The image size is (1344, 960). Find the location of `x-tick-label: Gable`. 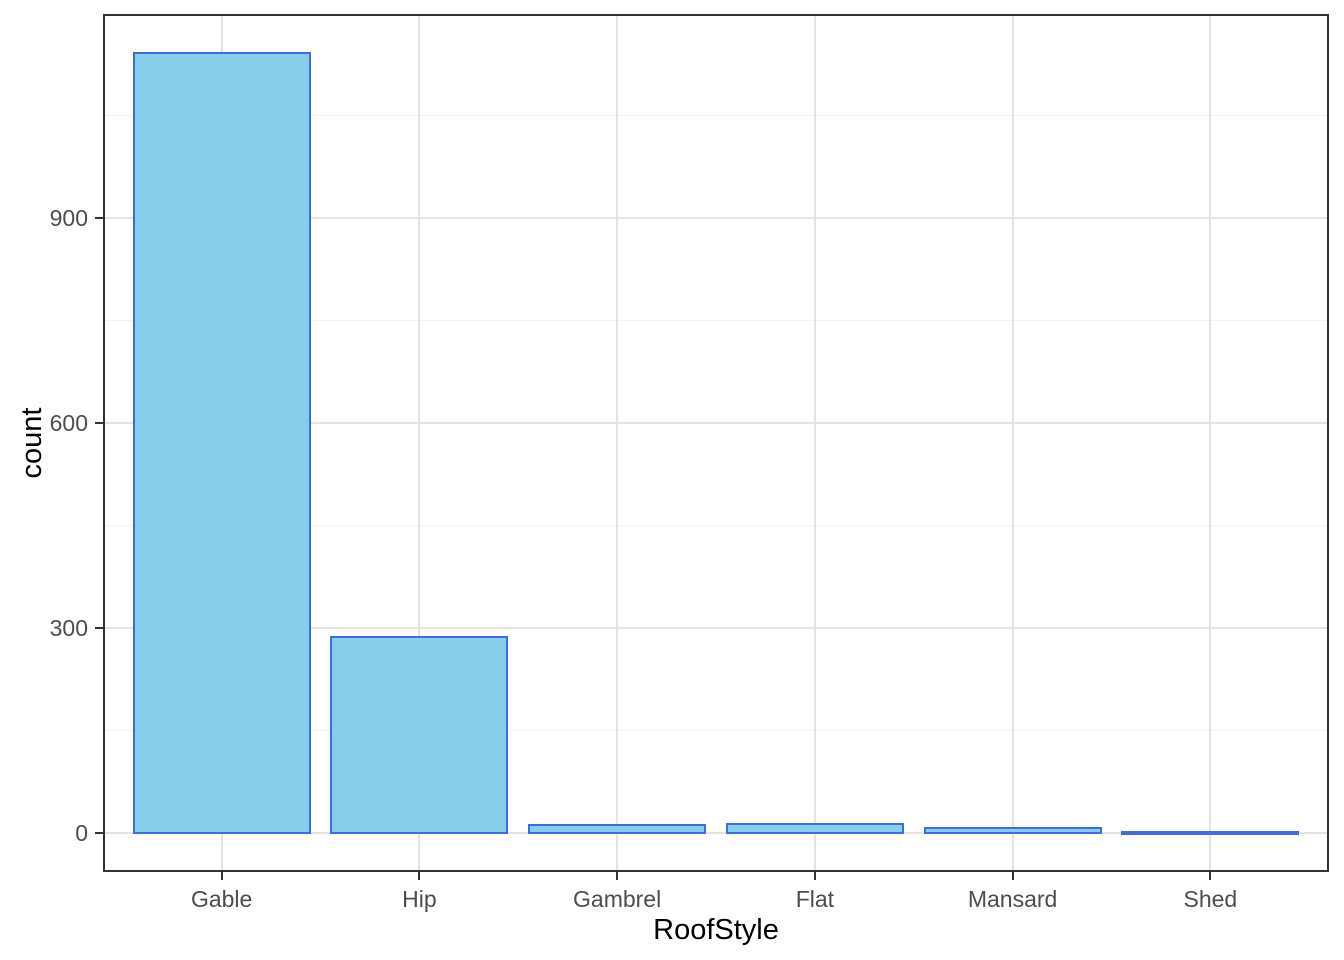

x-tick-label: Gable is located at coordinates (221, 899).